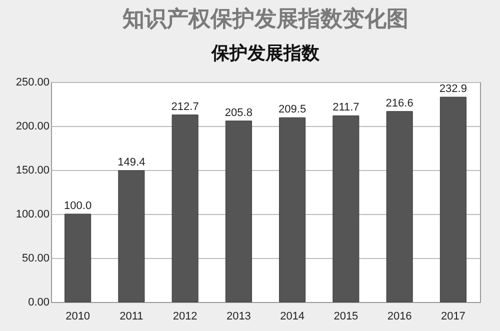  Describe the element at coordinates (185, 316) in the screenshot. I see `x-tick-label: 2012` at that location.